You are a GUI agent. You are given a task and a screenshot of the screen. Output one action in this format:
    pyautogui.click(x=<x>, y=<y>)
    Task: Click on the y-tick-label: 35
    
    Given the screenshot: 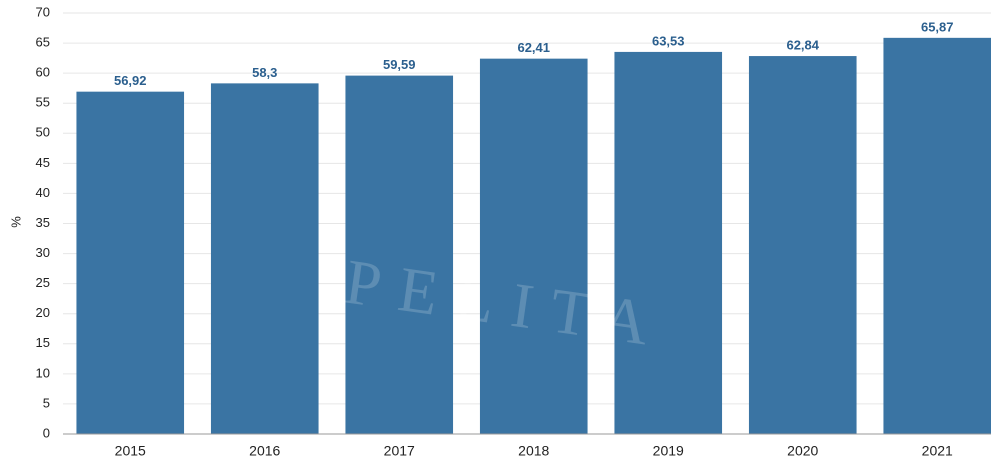 What is the action you would take?
    pyautogui.click(x=43, y=222)
    